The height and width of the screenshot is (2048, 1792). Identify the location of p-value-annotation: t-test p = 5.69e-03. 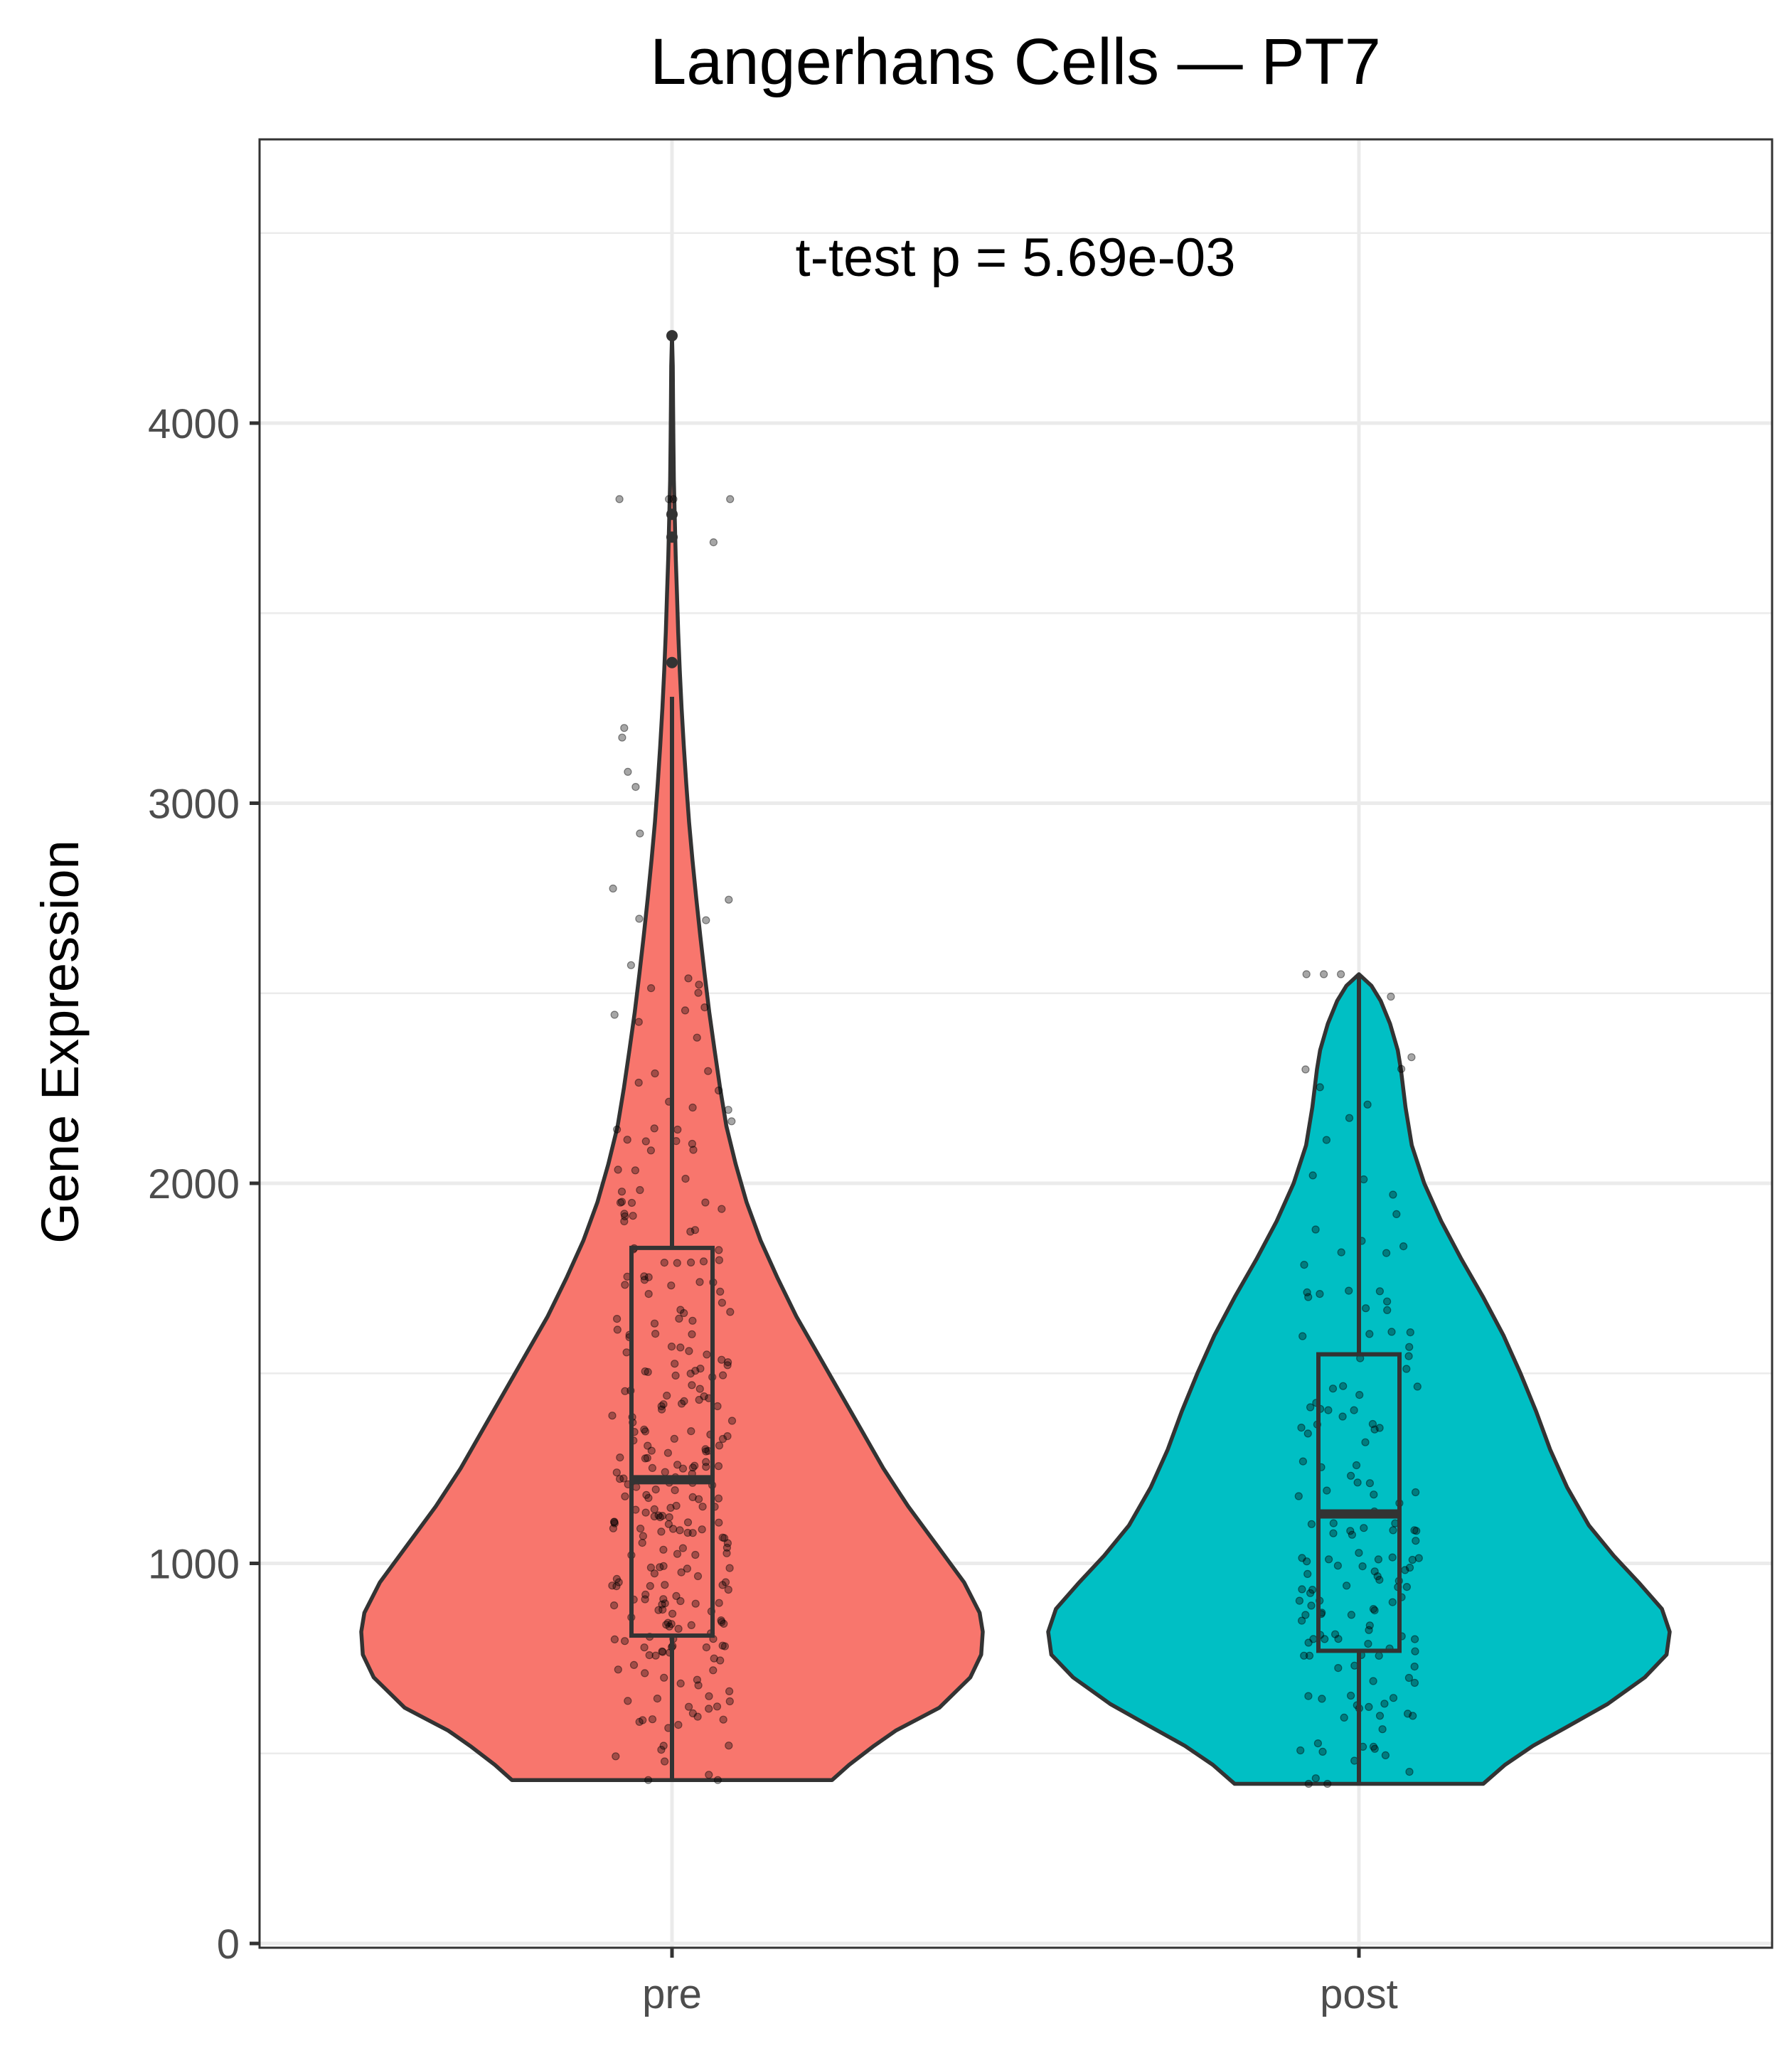
(1016, 258).